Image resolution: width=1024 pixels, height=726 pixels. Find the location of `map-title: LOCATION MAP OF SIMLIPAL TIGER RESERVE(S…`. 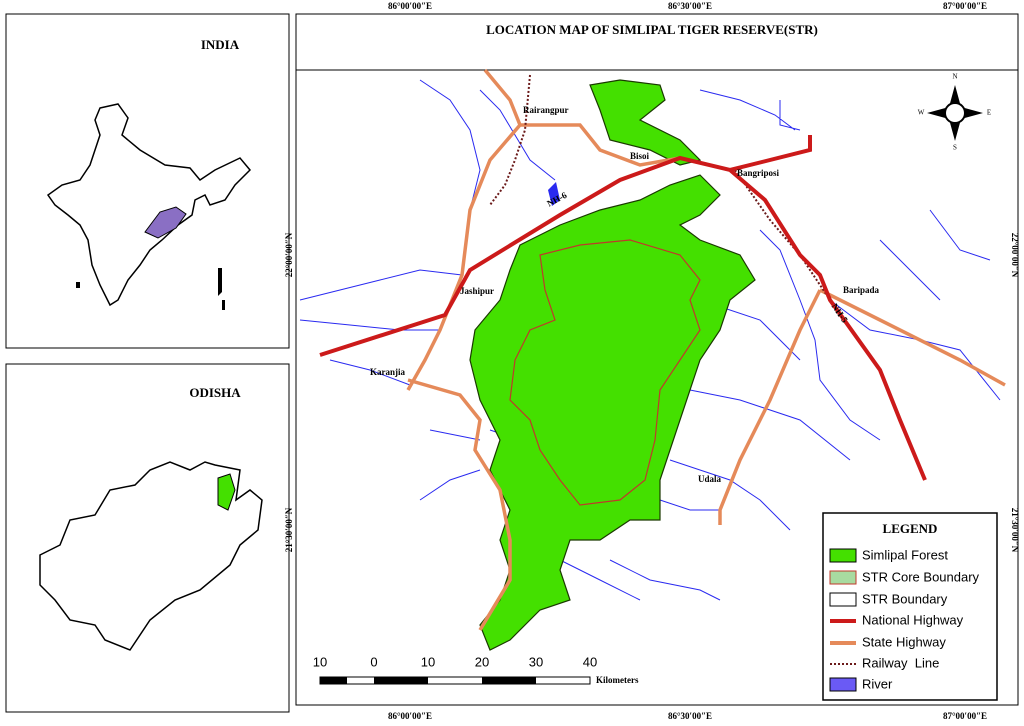

map-title: LOCATION MAP OF SIMLIPAL TIGER RESERVE(S… is located at coordinates (652, 29).